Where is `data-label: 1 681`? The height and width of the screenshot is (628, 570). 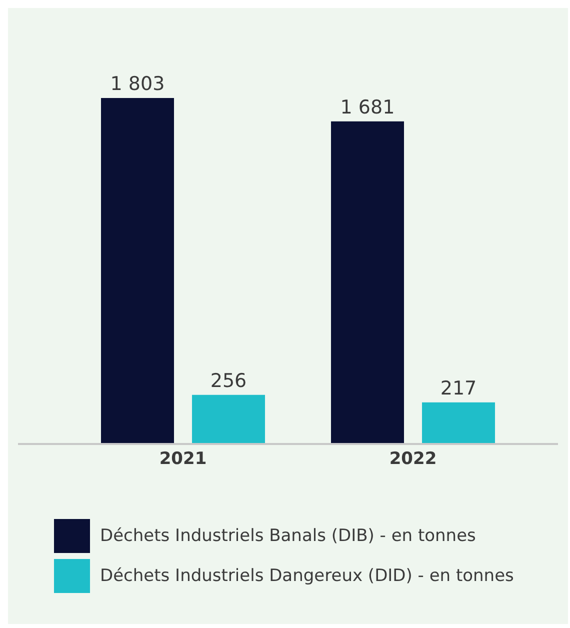
data-label: 1 681 is located at coordinates (367, 107).